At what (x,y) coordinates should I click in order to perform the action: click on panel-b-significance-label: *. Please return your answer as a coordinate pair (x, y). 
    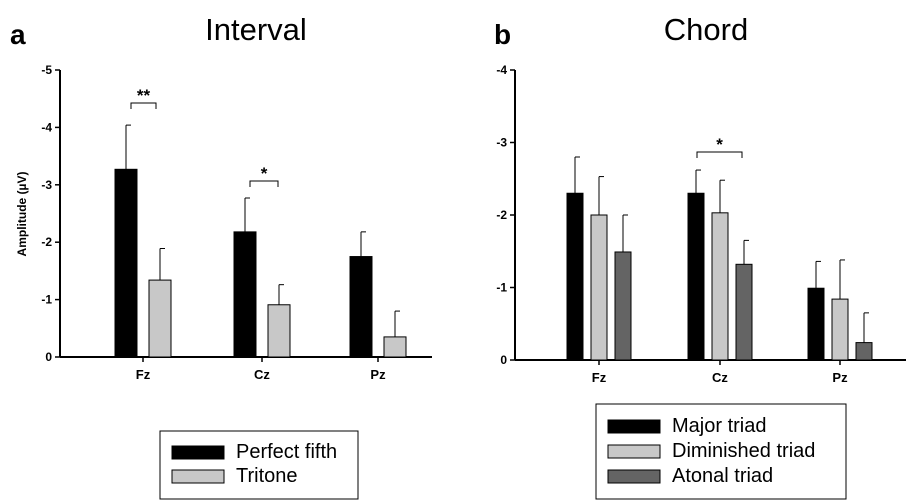
    Looking at the image, I should click on (719, 144).